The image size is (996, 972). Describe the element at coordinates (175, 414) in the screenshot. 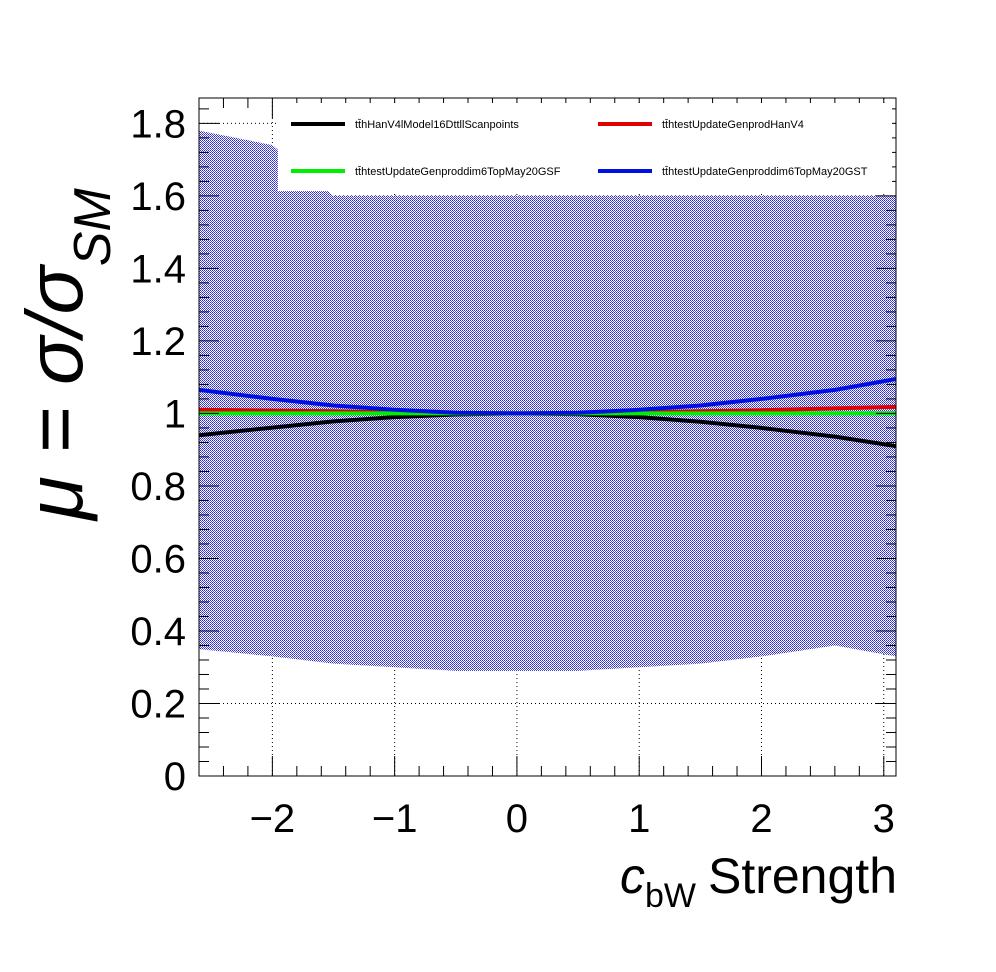

I see `y-tick-label: 1` at that location.